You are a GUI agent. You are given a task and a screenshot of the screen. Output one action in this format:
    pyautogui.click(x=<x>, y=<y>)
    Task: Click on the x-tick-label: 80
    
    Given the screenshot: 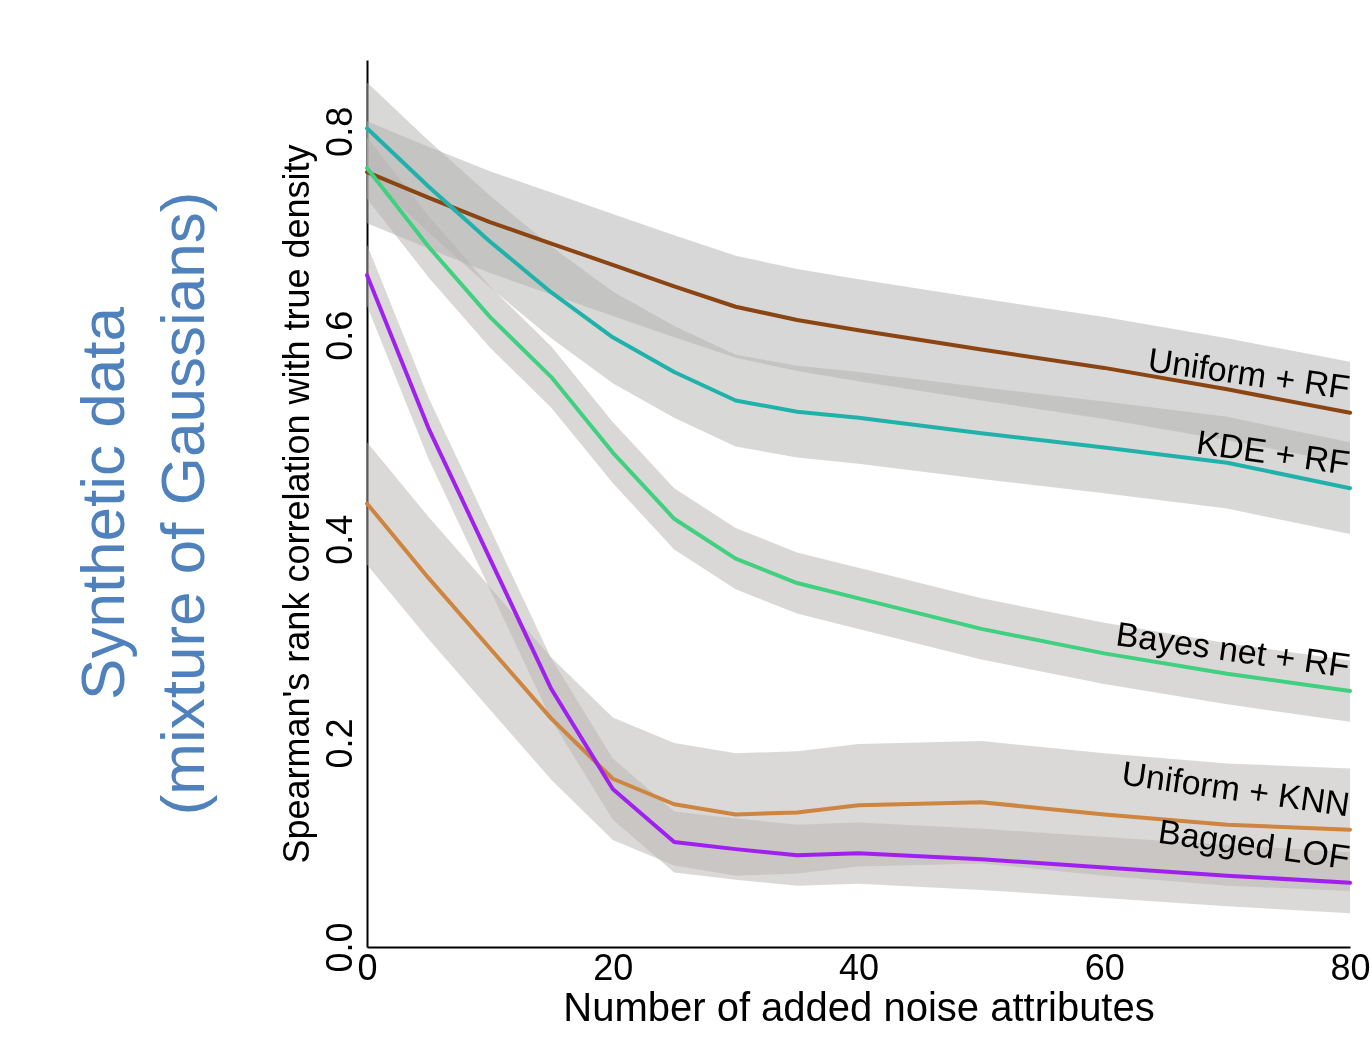 What is the action you would take?
    pyautogui.click(x=1350, y=967)
    